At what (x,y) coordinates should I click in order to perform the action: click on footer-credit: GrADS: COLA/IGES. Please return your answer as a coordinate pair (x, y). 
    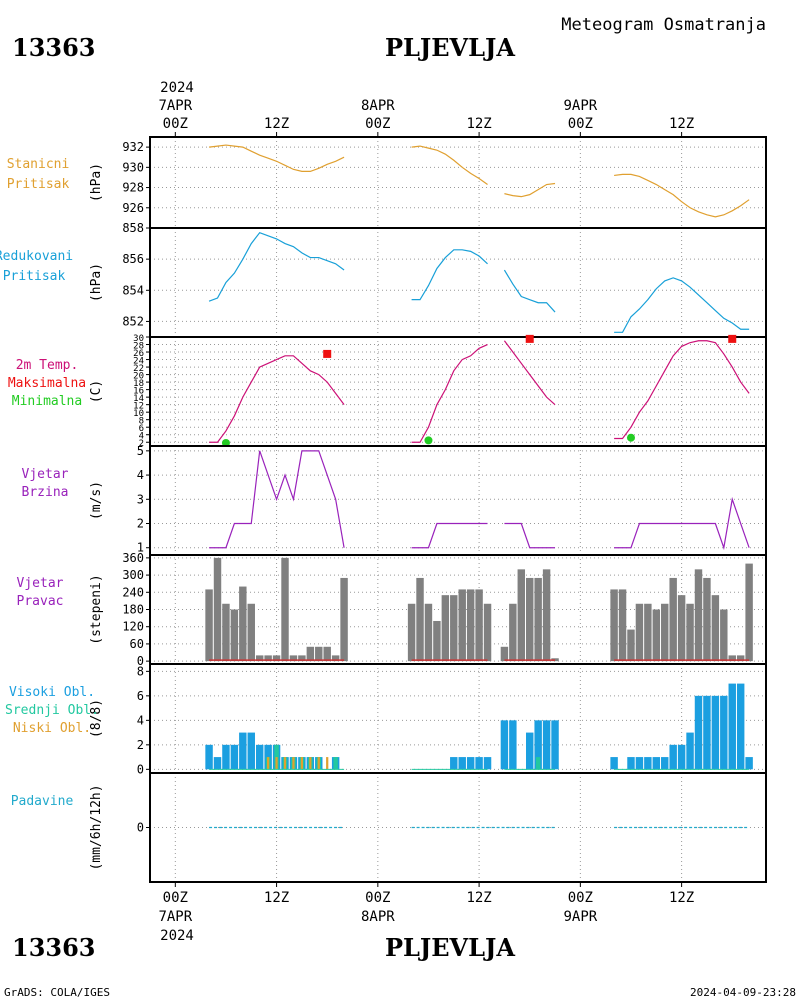
    Looking at the image, I should click on (57, 992).